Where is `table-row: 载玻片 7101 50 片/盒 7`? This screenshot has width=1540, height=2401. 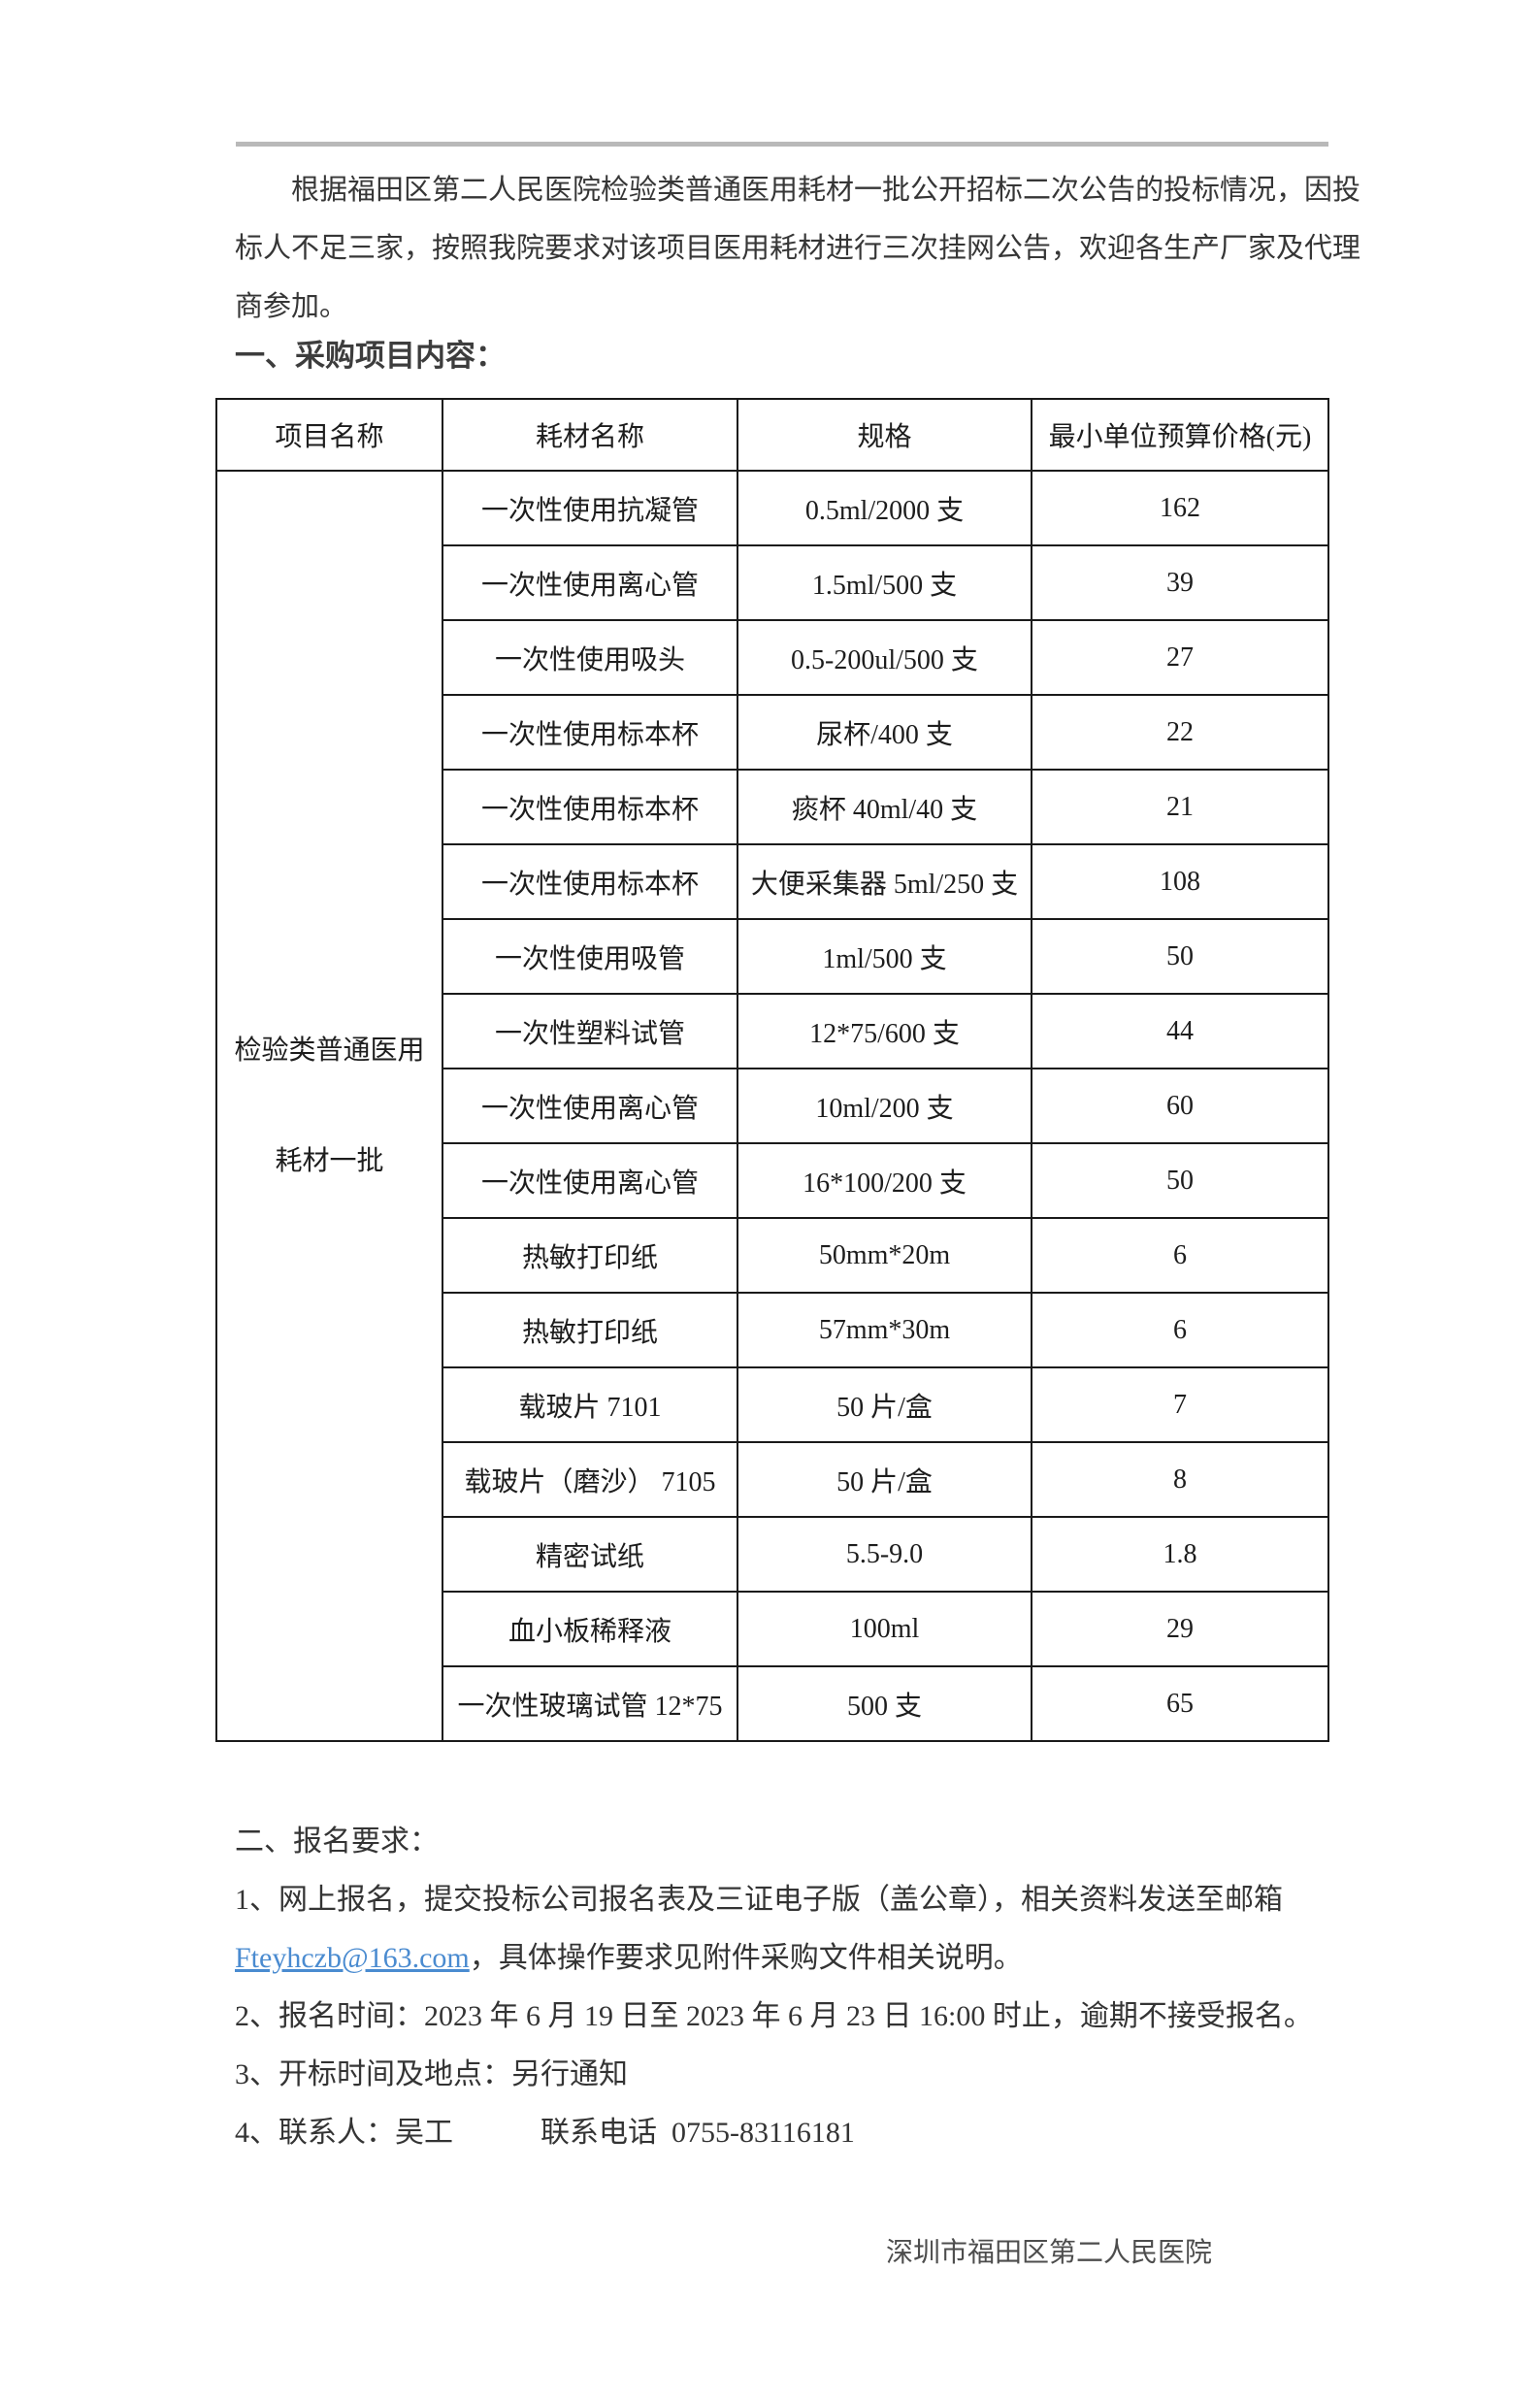
table-row: 载玻片 7101 50 片/盒 7 is located at coordinates (773, 1404).